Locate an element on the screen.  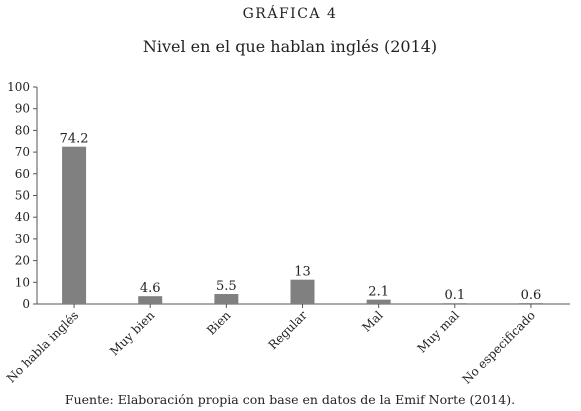
x-tick-label: Regular is located at coordinates (288, 330).